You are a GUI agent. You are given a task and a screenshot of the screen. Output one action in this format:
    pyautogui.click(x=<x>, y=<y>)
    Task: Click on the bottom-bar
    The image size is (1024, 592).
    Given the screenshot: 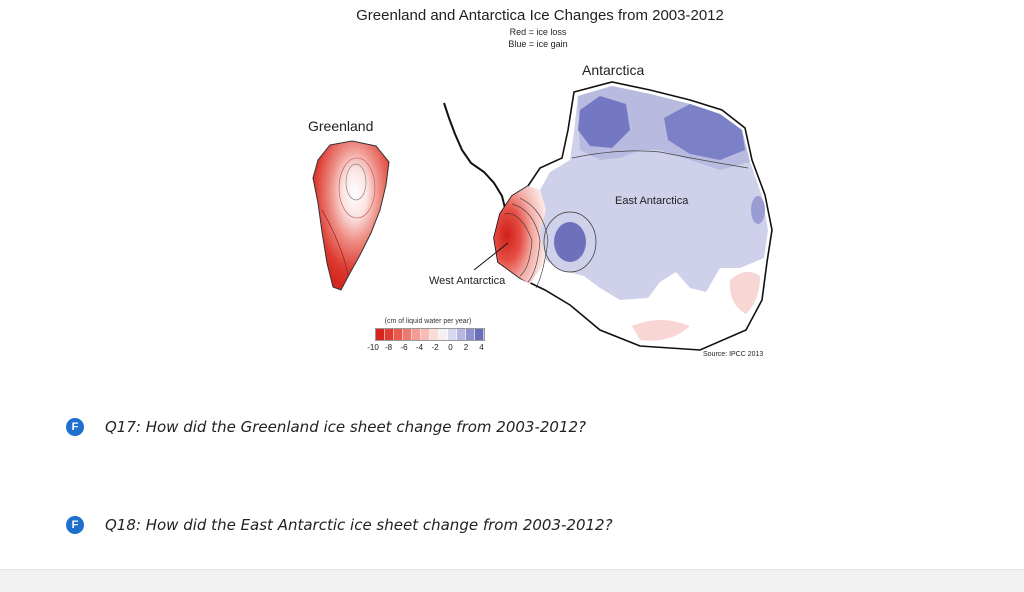 What is the action you would take?
    pyautogui.click(x=512, y=580)
    